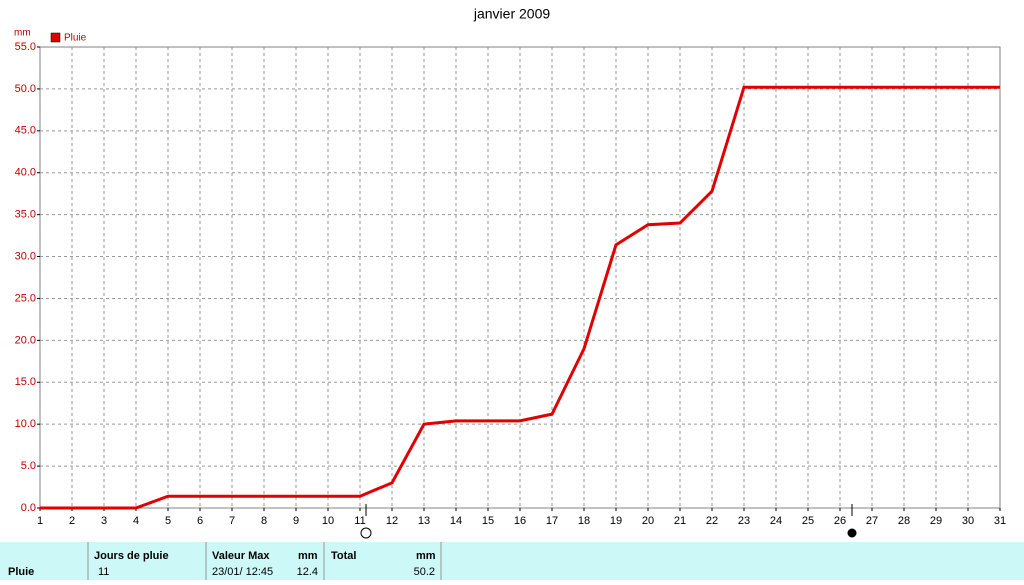 Image resolution: width=1024 pixels, height=585 pixels. Describe the element at coordinates (232, 521) in the screenshot. I see `x-tick-label: 7` at that location.